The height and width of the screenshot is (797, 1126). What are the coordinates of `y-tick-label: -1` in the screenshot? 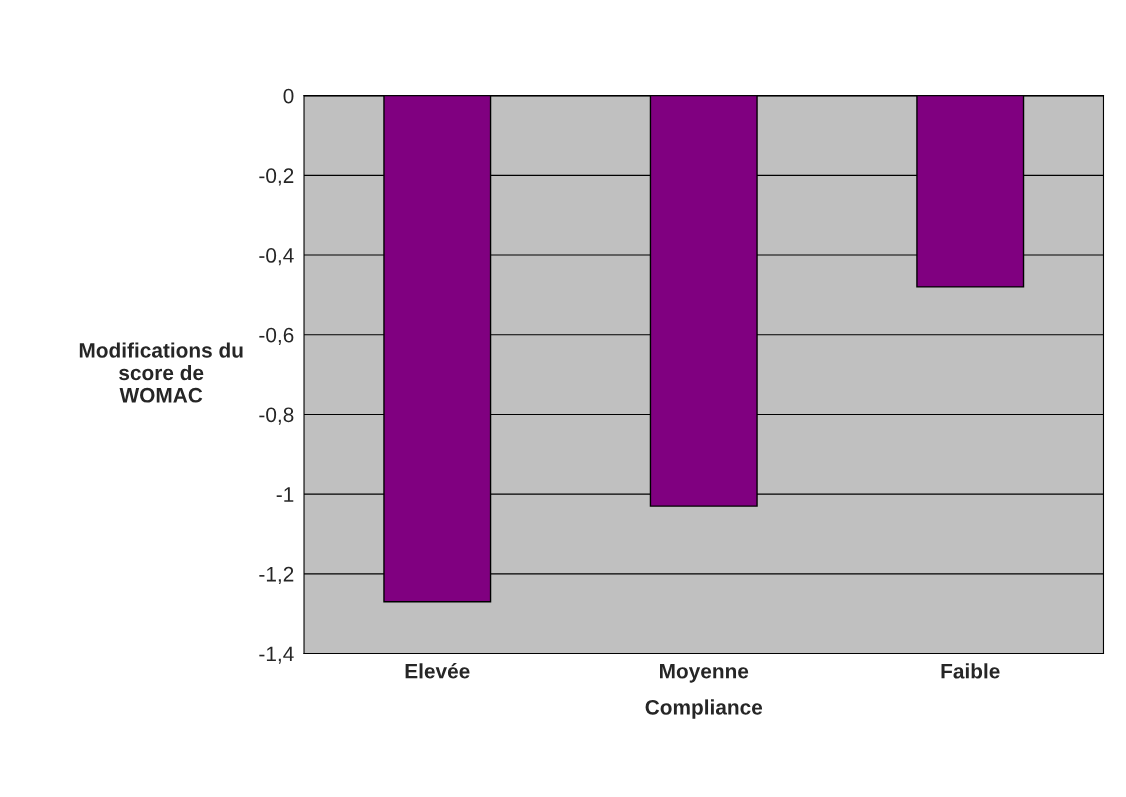 It's located at (285, 494).